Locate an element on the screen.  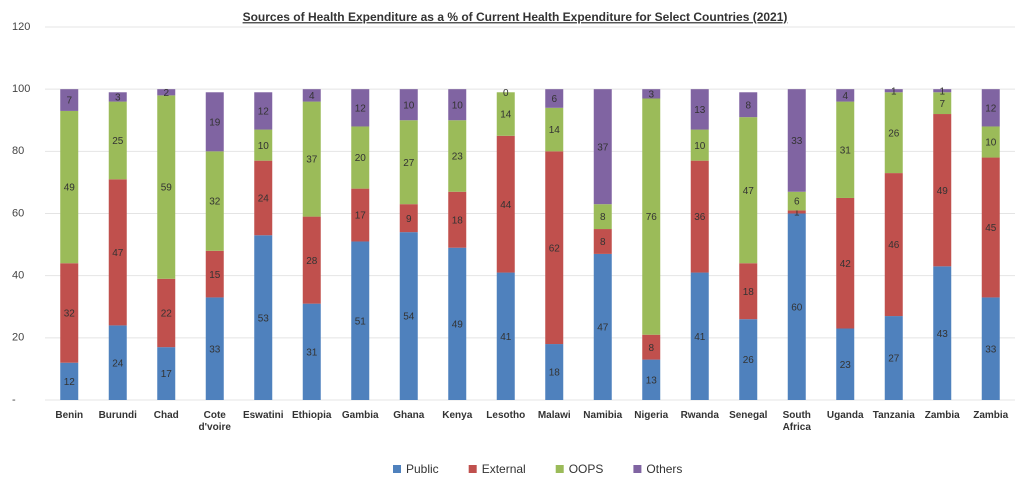
data-label: 51 is located at coordinates (361, 321).